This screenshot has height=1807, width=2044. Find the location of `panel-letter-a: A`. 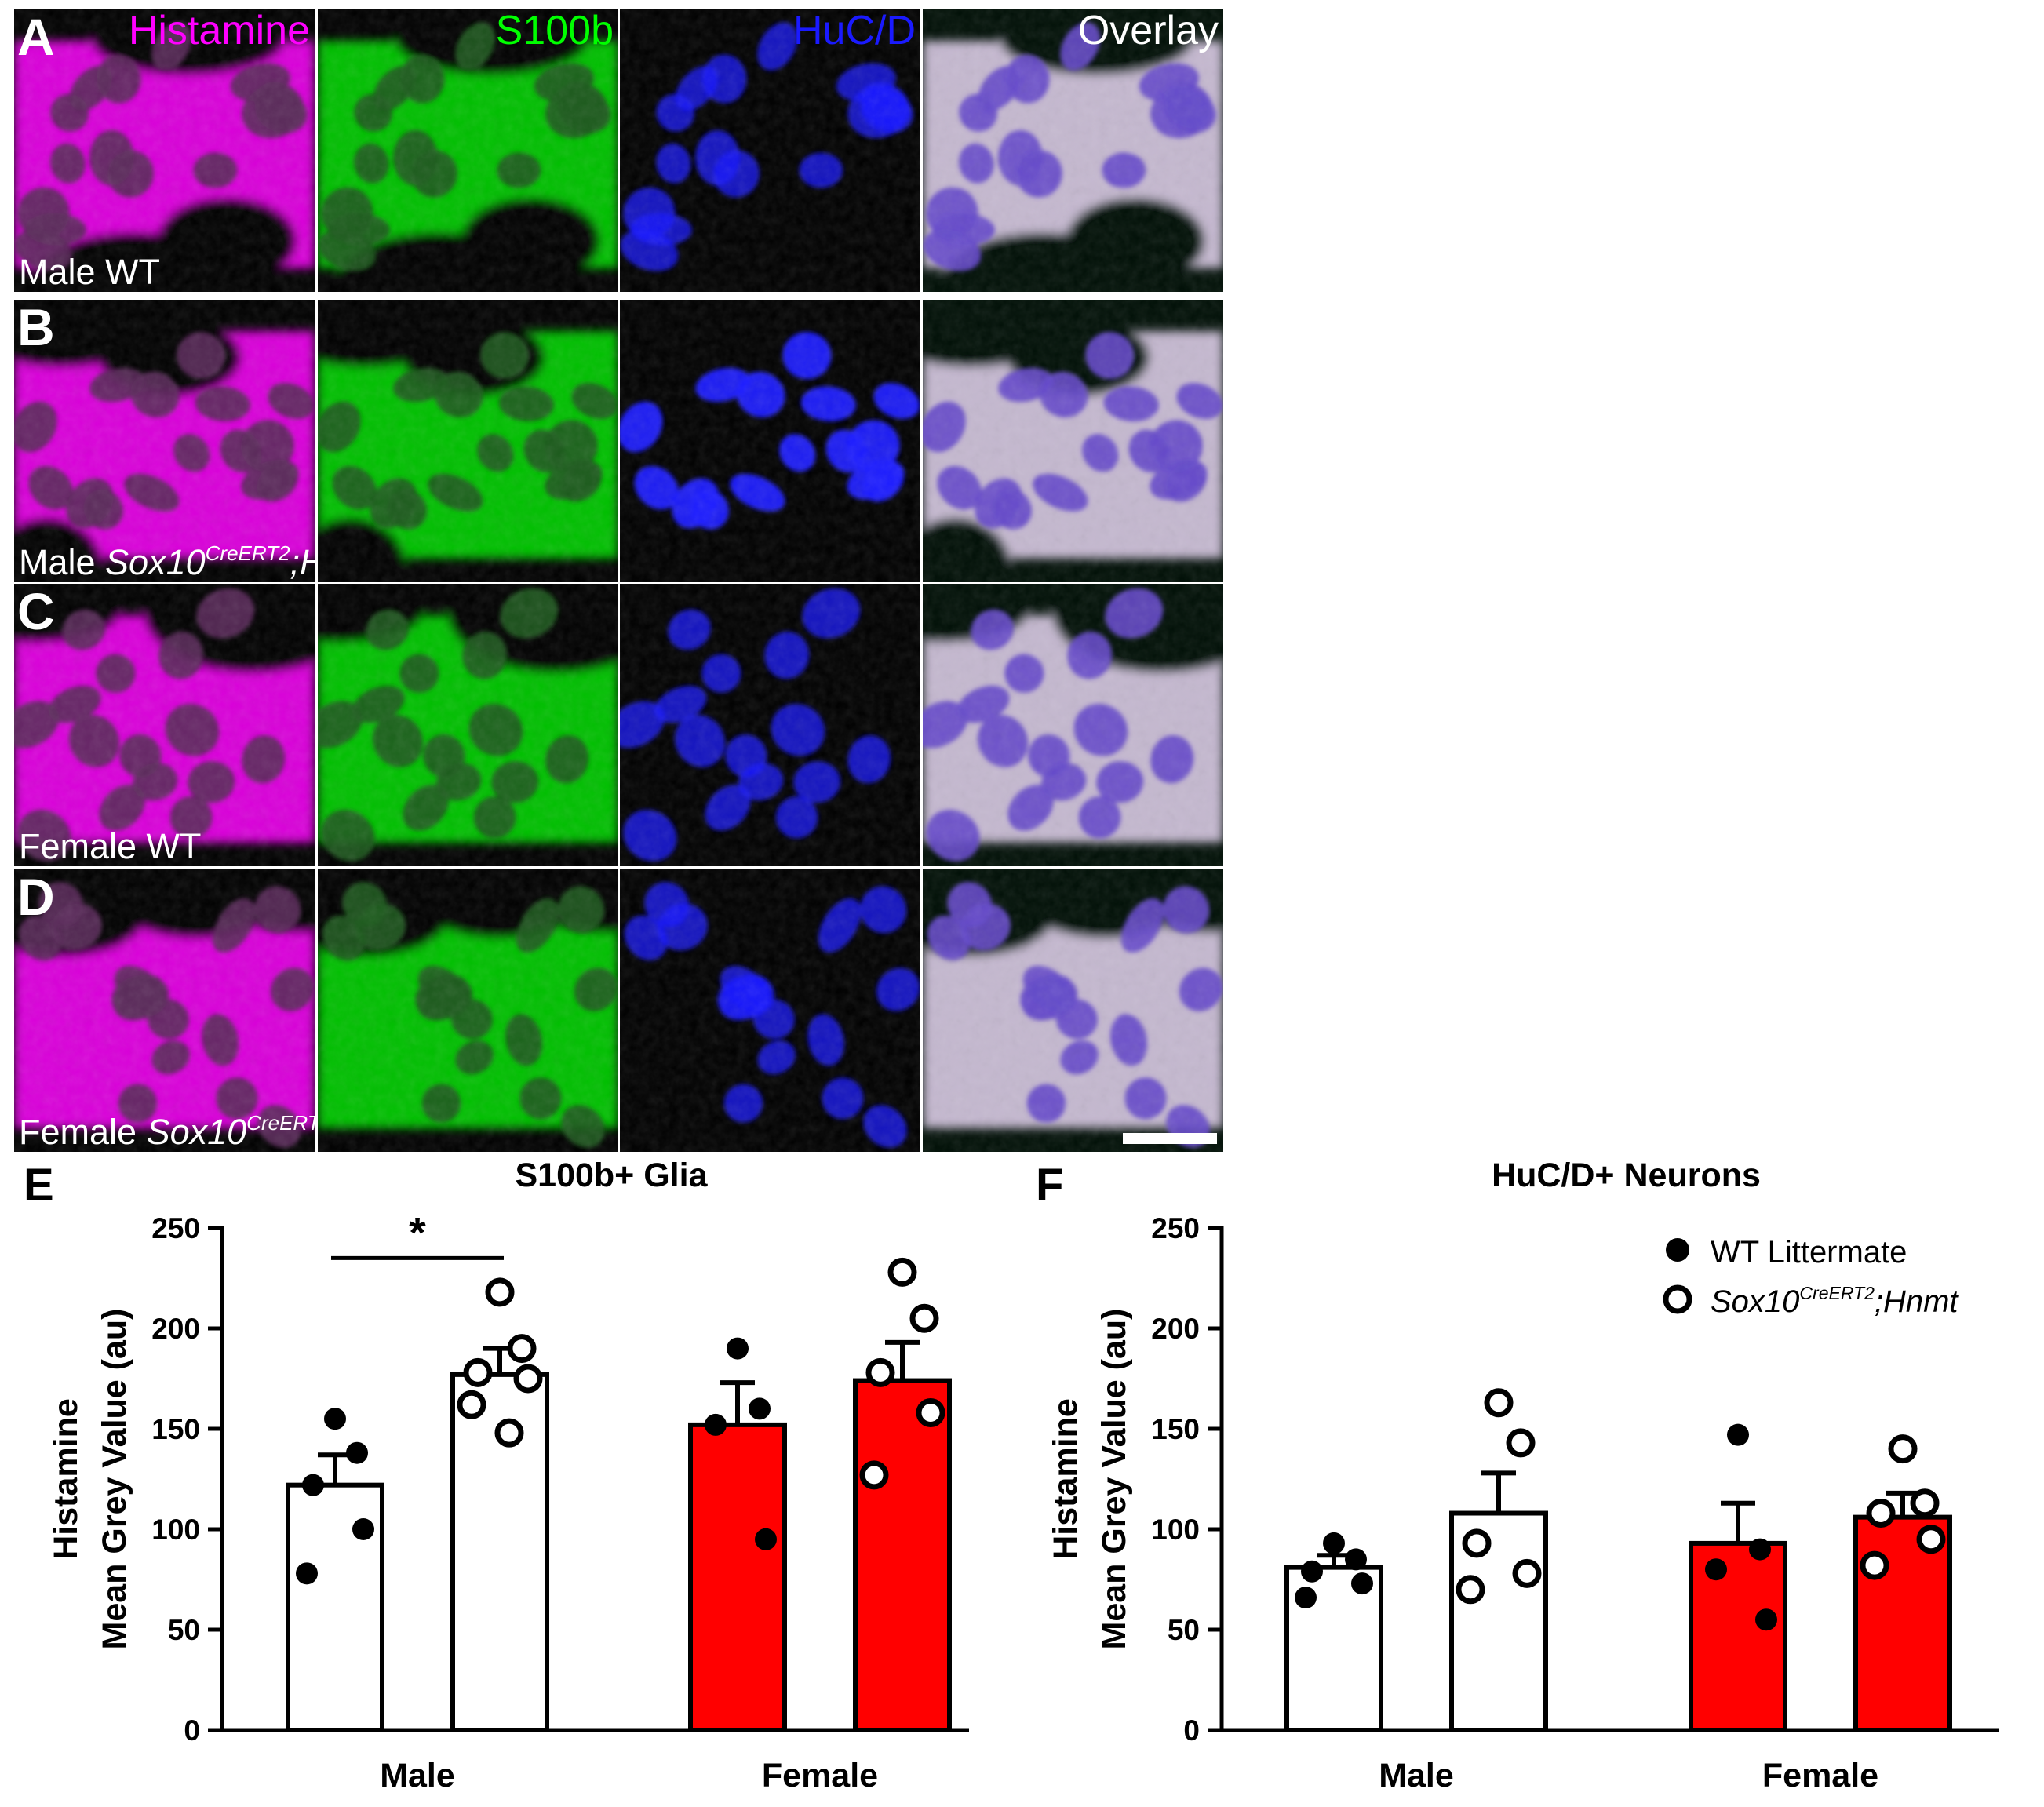

panel-letter-a: A is located at coordinates (36, 37).